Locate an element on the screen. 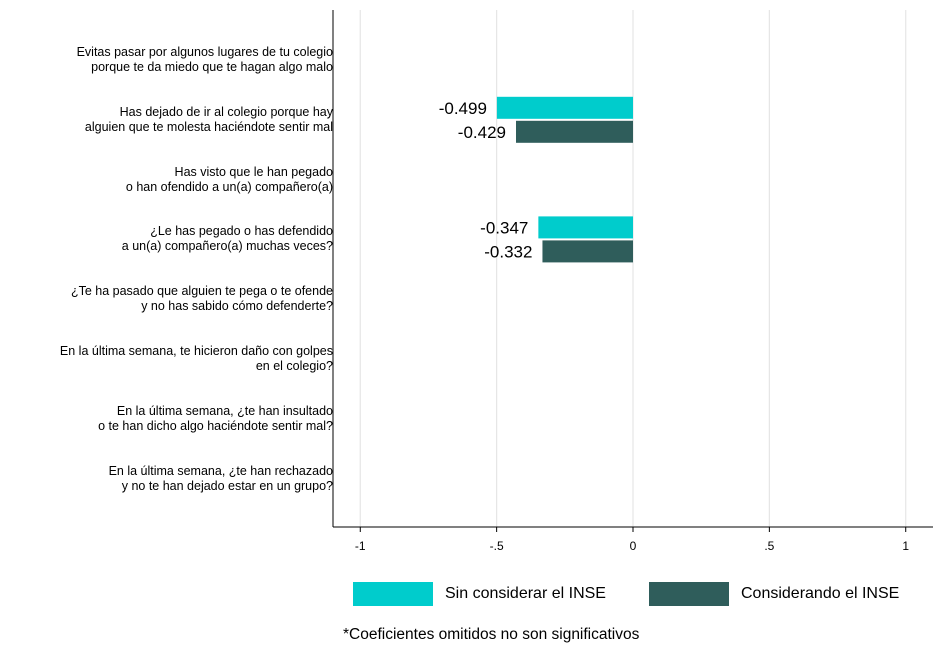  x-tick-label: 0 is located at coordinates (633, 546).